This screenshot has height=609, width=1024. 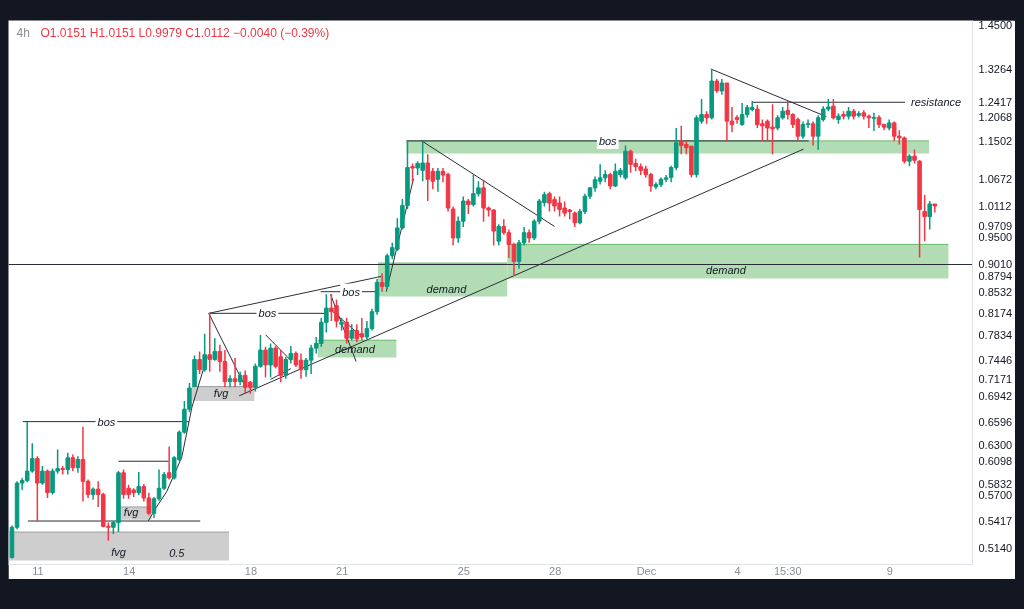 What do you see at coordinates (995, 521) in the screenshot?
I see `y-tick-label: 0.5417` at bounding box center [995, 521].